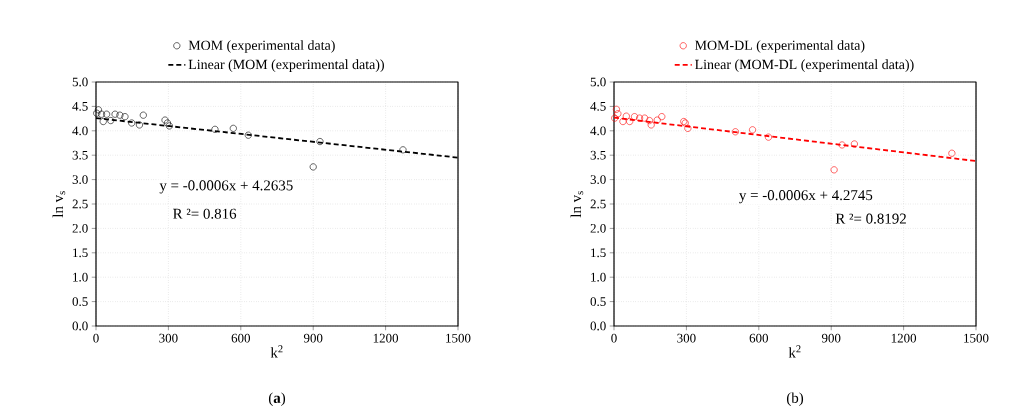 The height and width of the screenshot is (415, 1016). Describe the element at coordinates (286, 65) in the screenshot. I see `legend-label: Linear (MOM (experimental data))` at that location.